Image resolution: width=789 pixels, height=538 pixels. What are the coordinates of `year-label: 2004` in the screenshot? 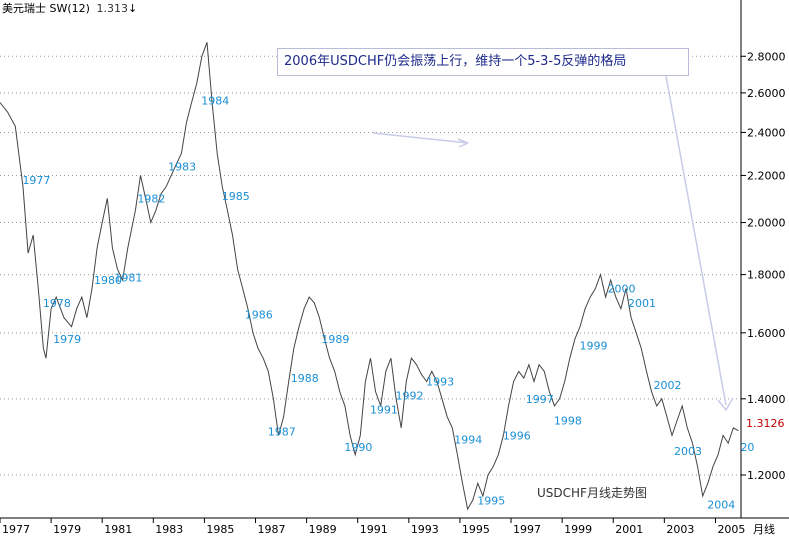 It's located at (721, 505).